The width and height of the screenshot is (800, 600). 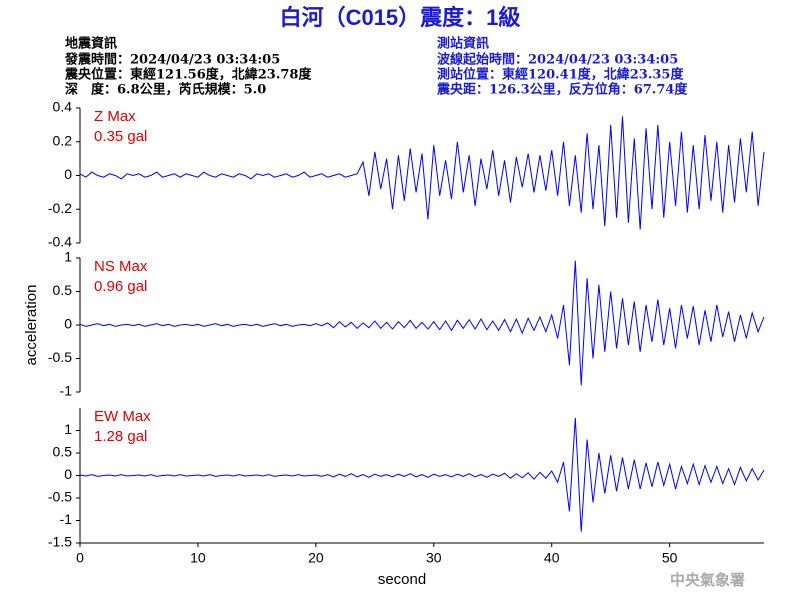 I want to click on x-tick-label: 20, so click(x=316, y=558).